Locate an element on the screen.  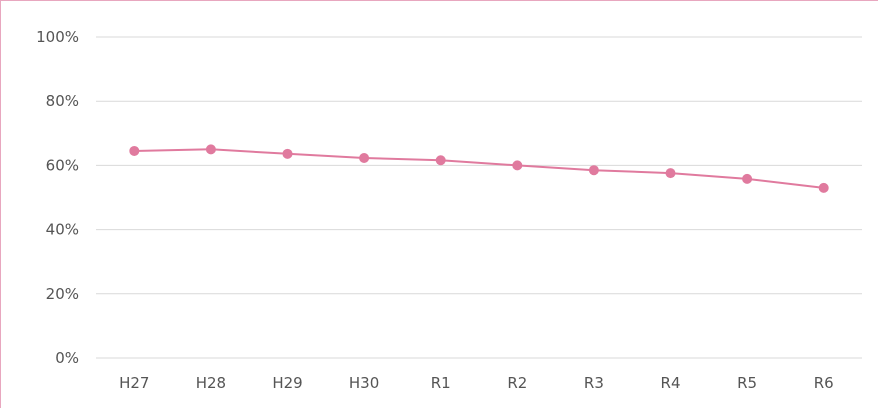
y-tick-label: 20% is located at coordinates (62, 294).